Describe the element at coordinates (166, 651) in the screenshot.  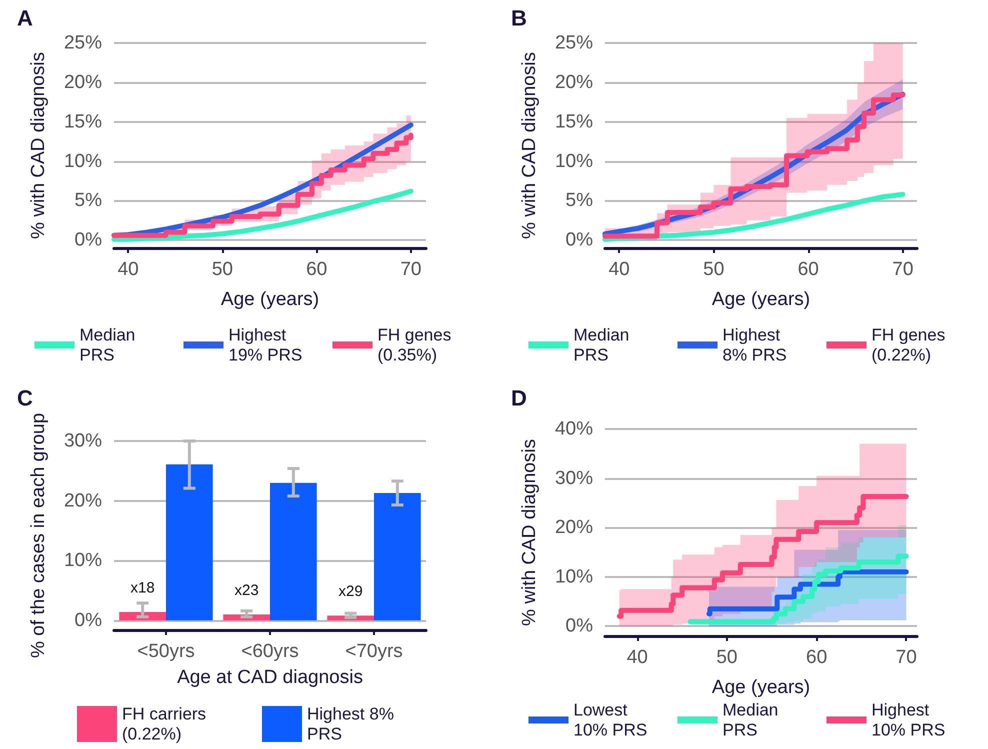
I see `x-tick-label: <50yrs` at that location.